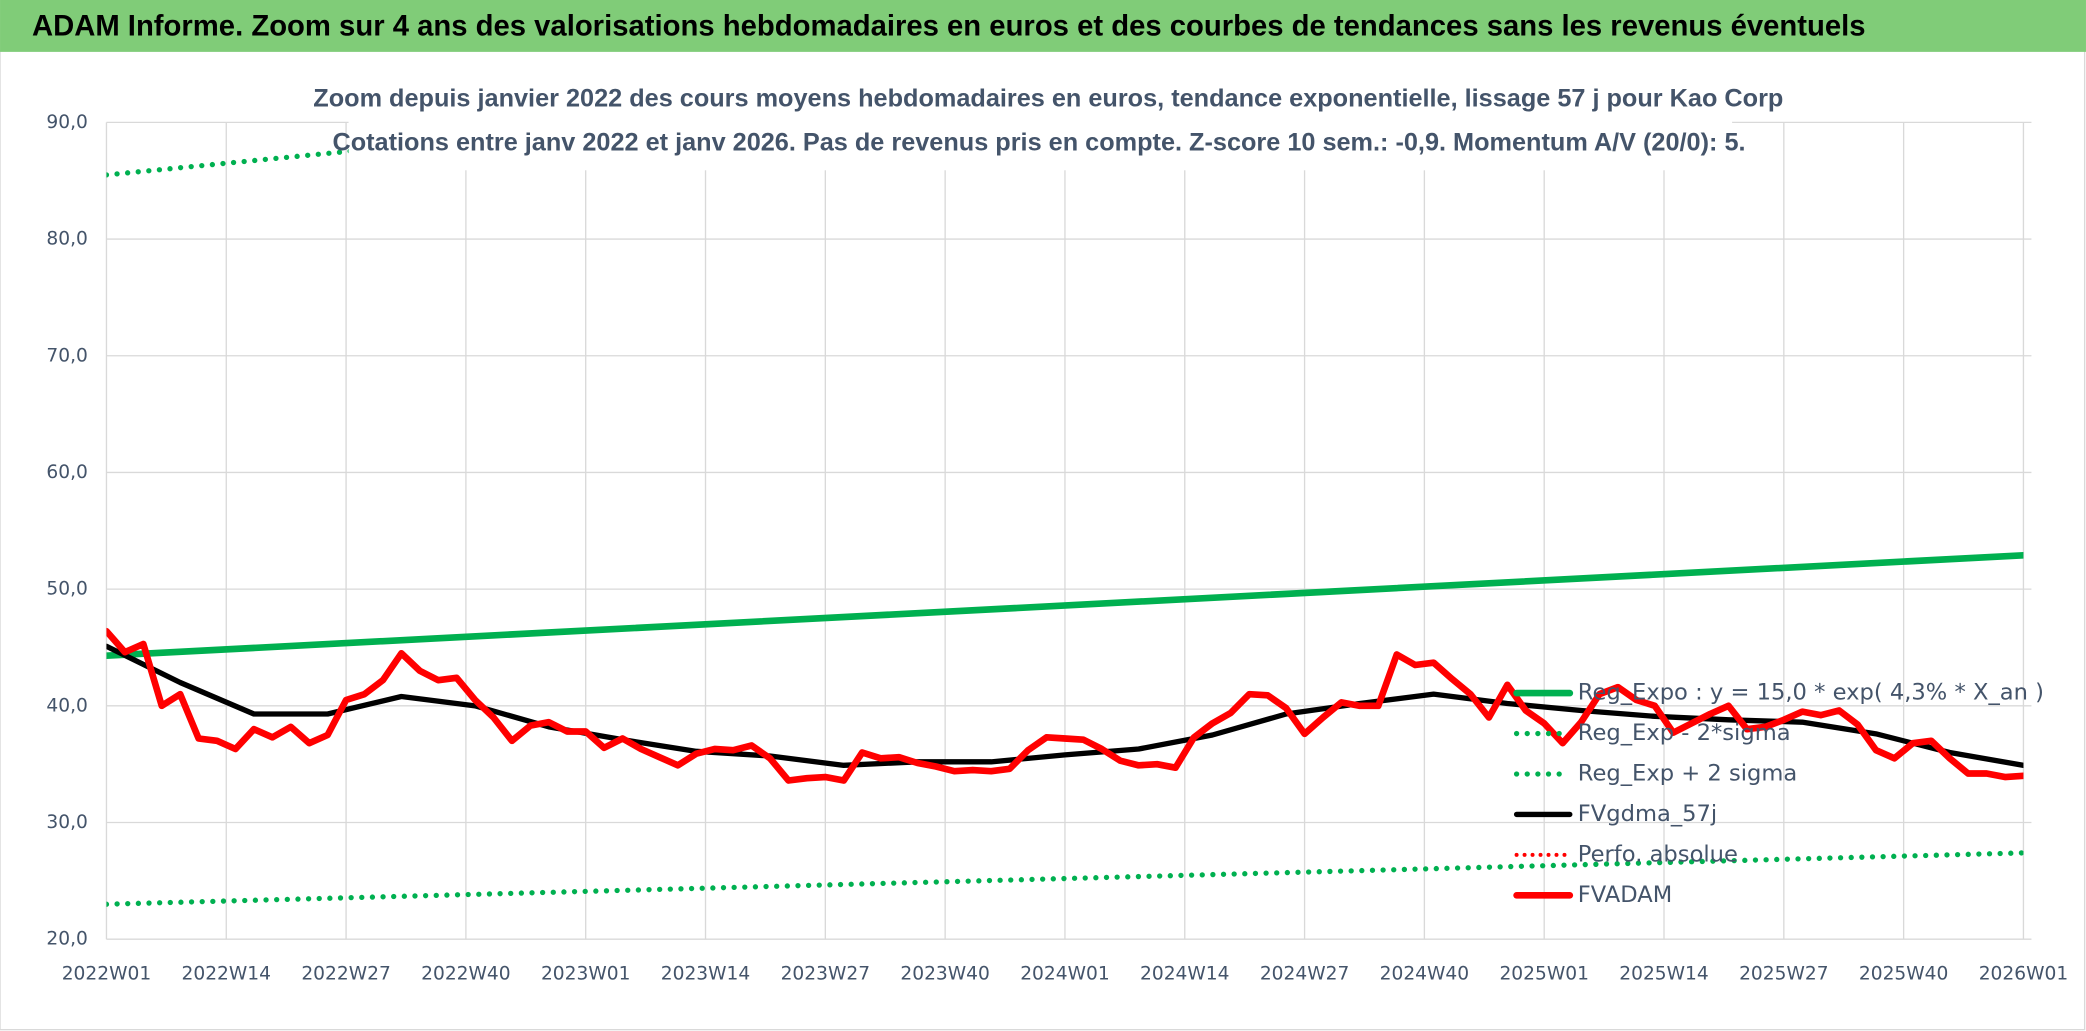 The width and height of the screenshot is (2086, 1031). I want to click on x-tick-label: 2024W14, so click(1184, 973).